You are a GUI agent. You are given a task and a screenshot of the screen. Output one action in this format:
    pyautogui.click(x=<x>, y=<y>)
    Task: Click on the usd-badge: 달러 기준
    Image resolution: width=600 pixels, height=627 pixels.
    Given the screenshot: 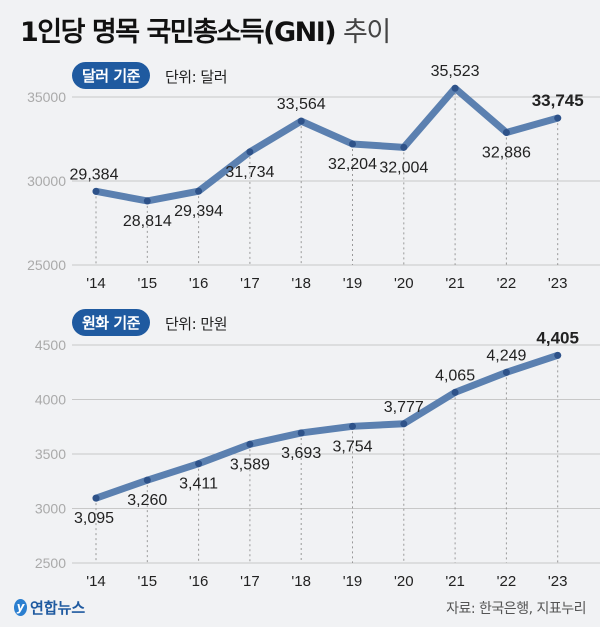 What is the action you would take?
    pyautogui.click(x=111, y=75)
    